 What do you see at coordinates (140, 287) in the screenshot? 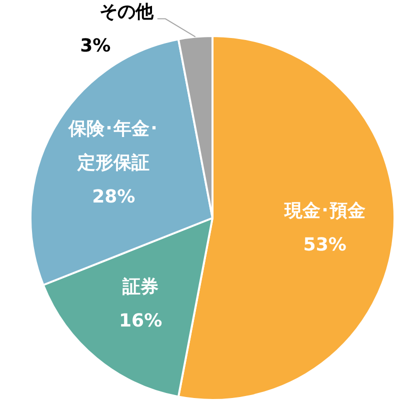
I see `slice-label: 証券` at bounding box center [140, 287].